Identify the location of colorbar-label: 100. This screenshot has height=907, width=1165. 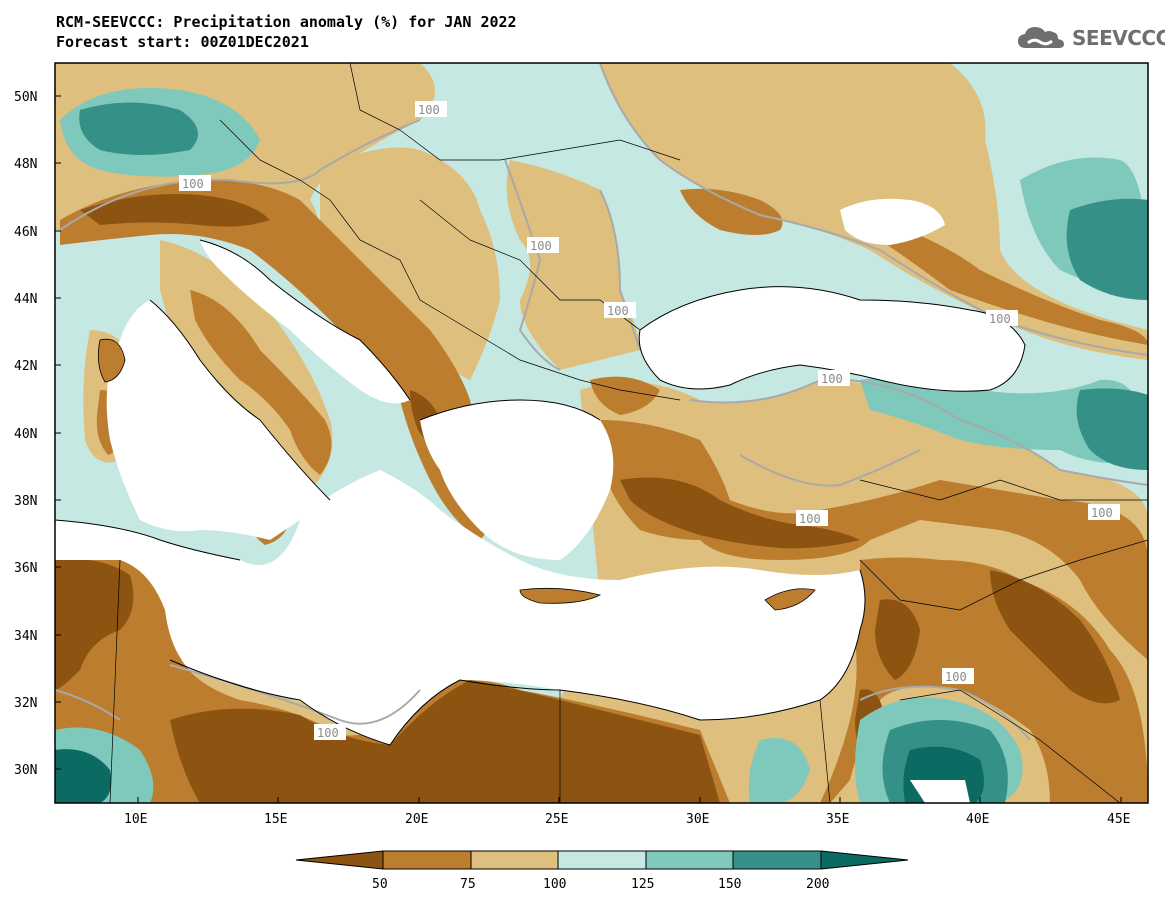
(554, 884).